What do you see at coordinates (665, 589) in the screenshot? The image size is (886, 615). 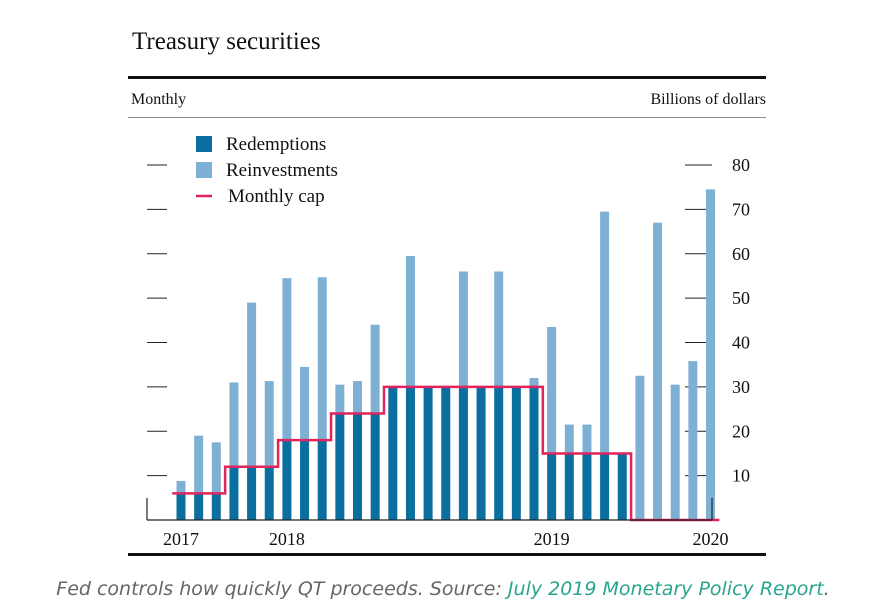 I see `source-link: July 2019 Monetary Policy Report` at bounding box center [665, 589].